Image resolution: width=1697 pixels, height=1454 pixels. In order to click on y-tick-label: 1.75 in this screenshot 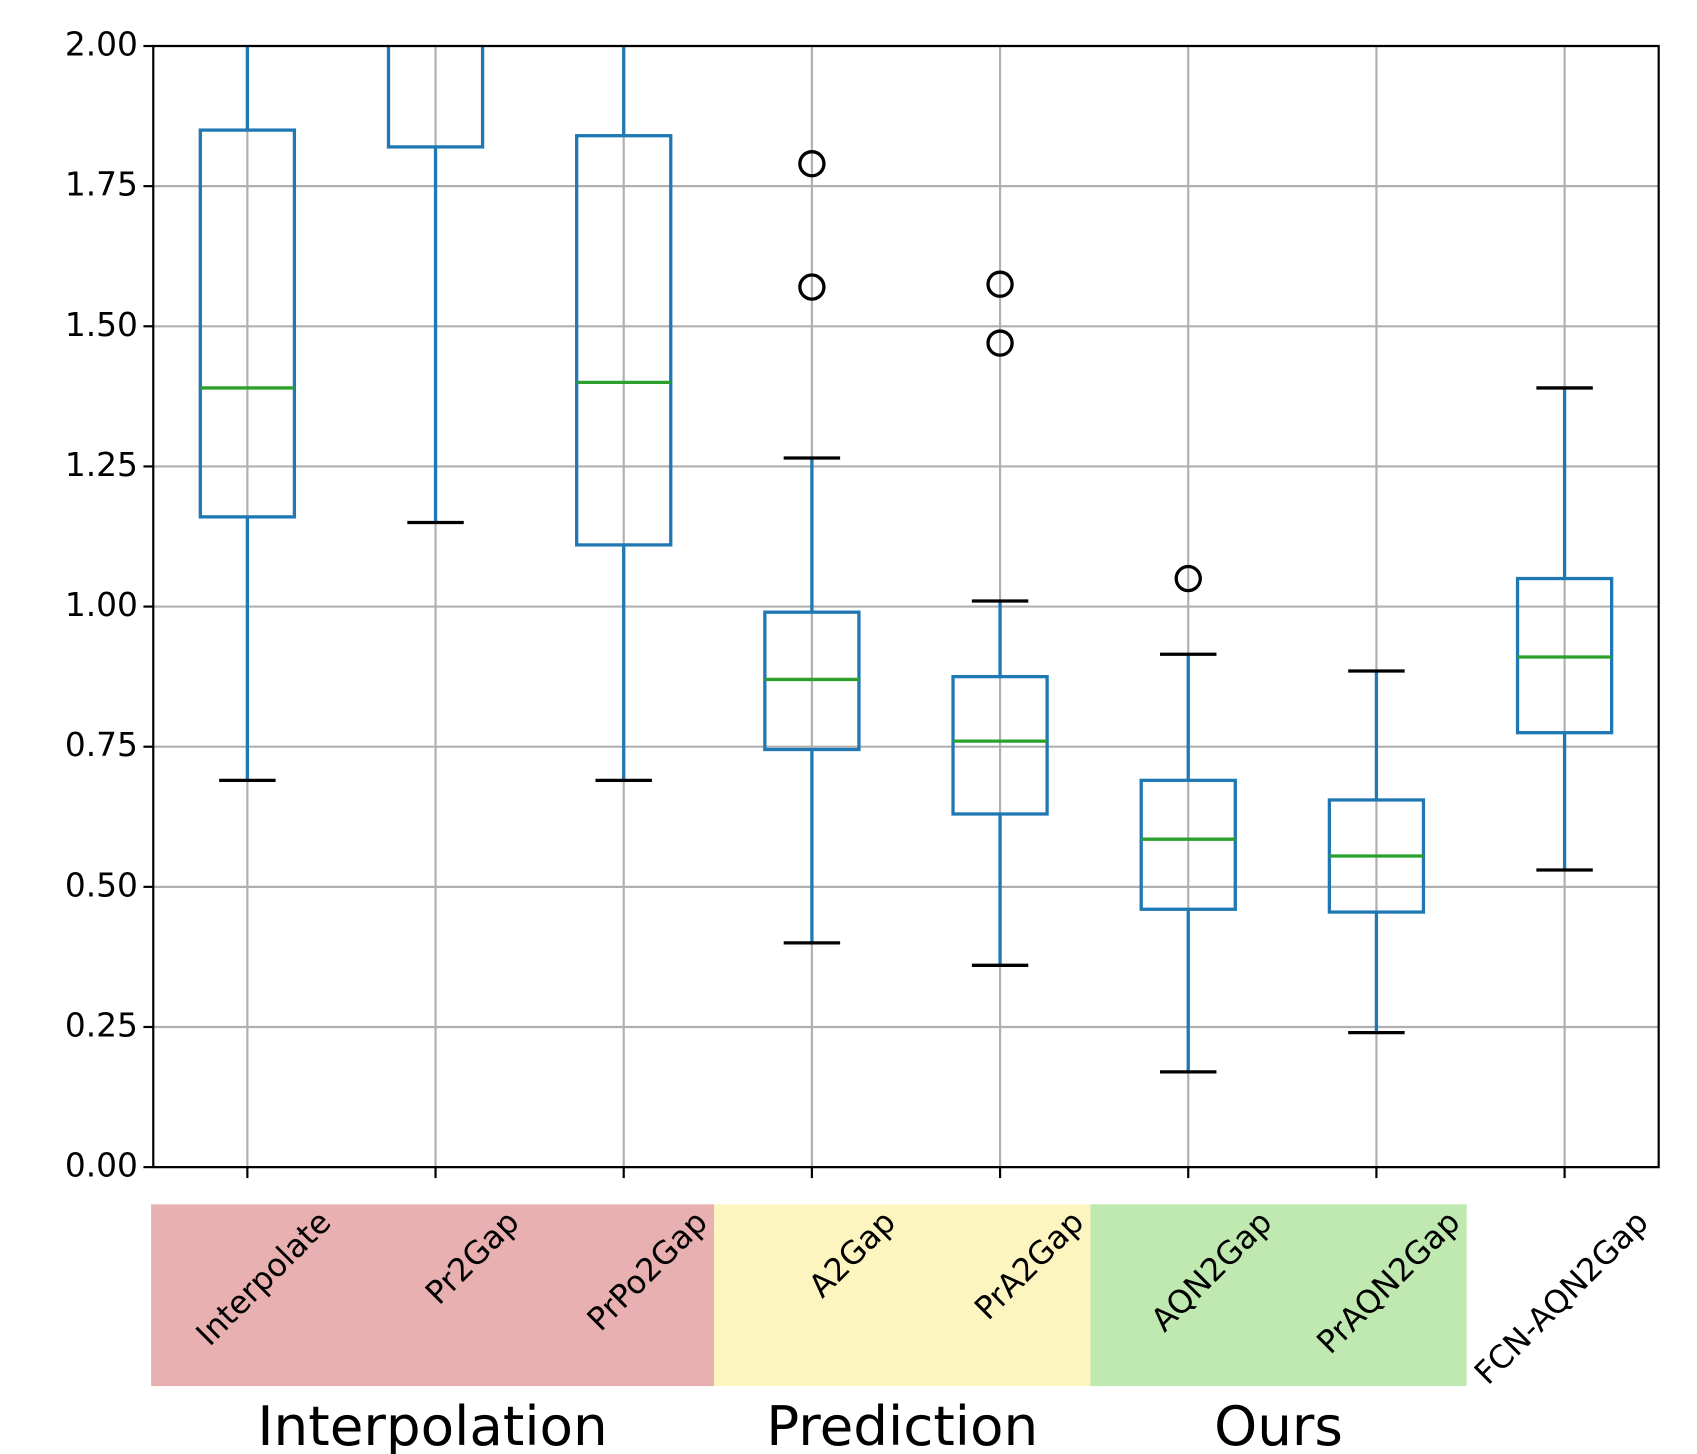, I will do `click(101, 185)`.